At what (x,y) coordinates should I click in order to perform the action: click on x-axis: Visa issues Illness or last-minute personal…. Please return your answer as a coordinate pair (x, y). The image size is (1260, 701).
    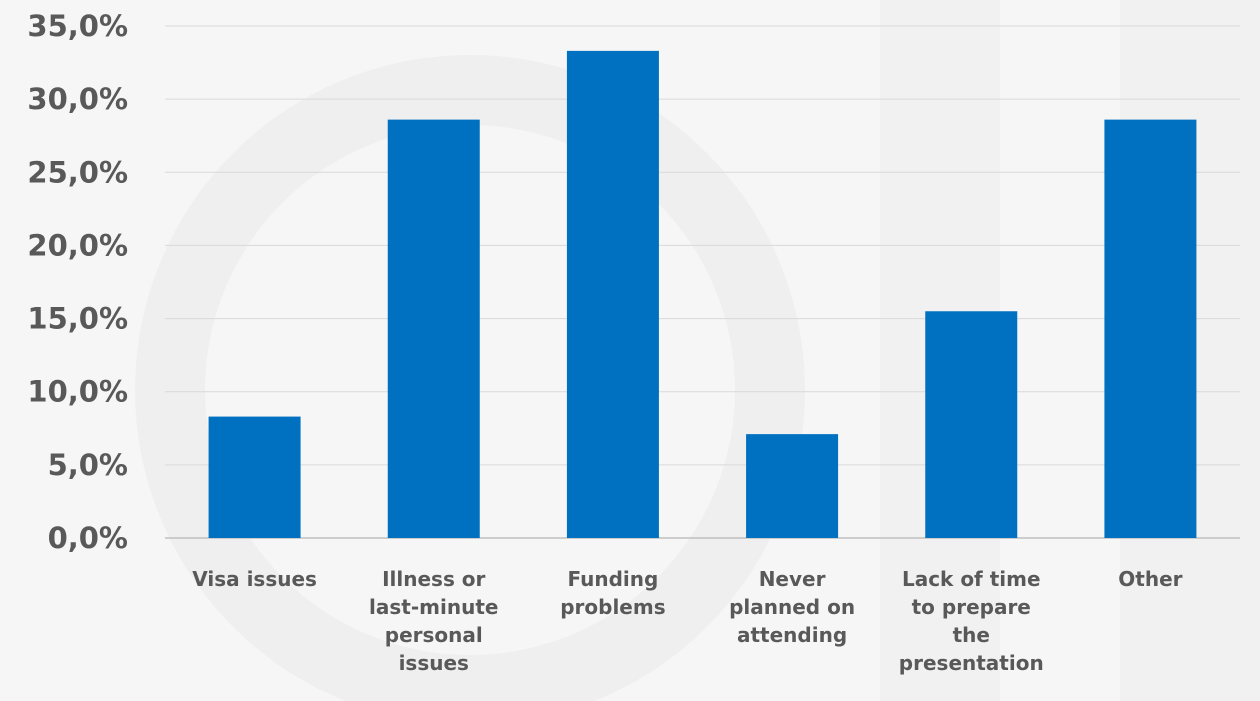
    Looking at the image, I should click on (687, 621).